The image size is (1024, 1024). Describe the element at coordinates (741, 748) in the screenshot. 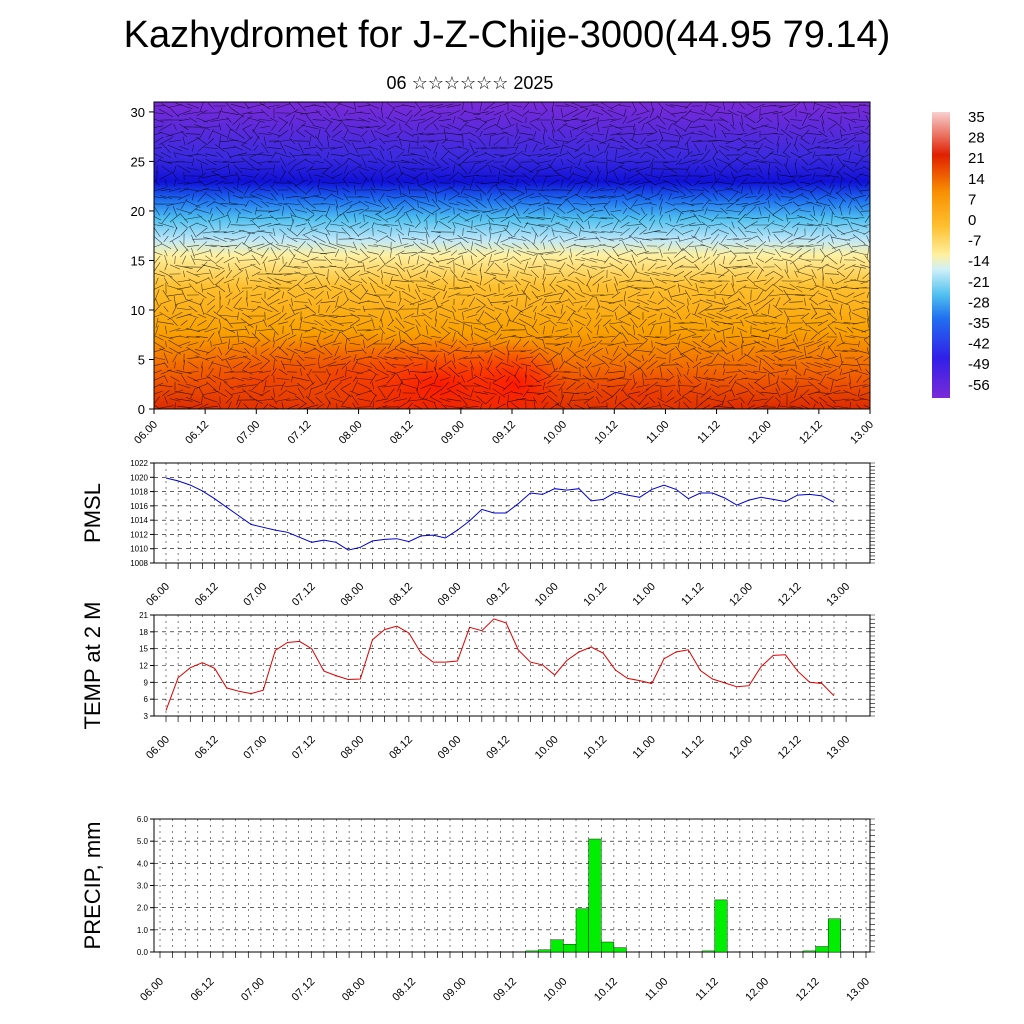

I see `temp-x-tick-label-12: 12.00` at that location.